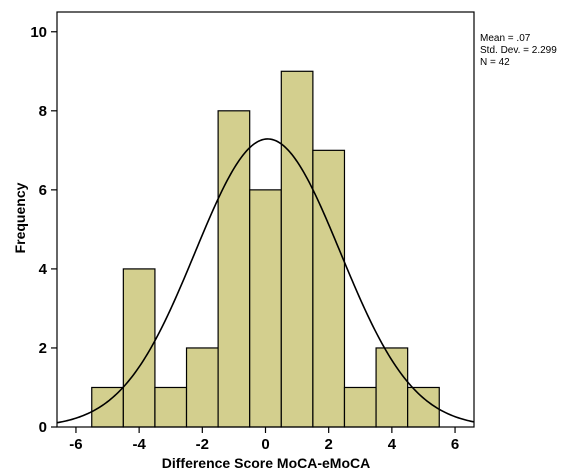  I want to click on y-tick-label: 8, so click(43, 111).